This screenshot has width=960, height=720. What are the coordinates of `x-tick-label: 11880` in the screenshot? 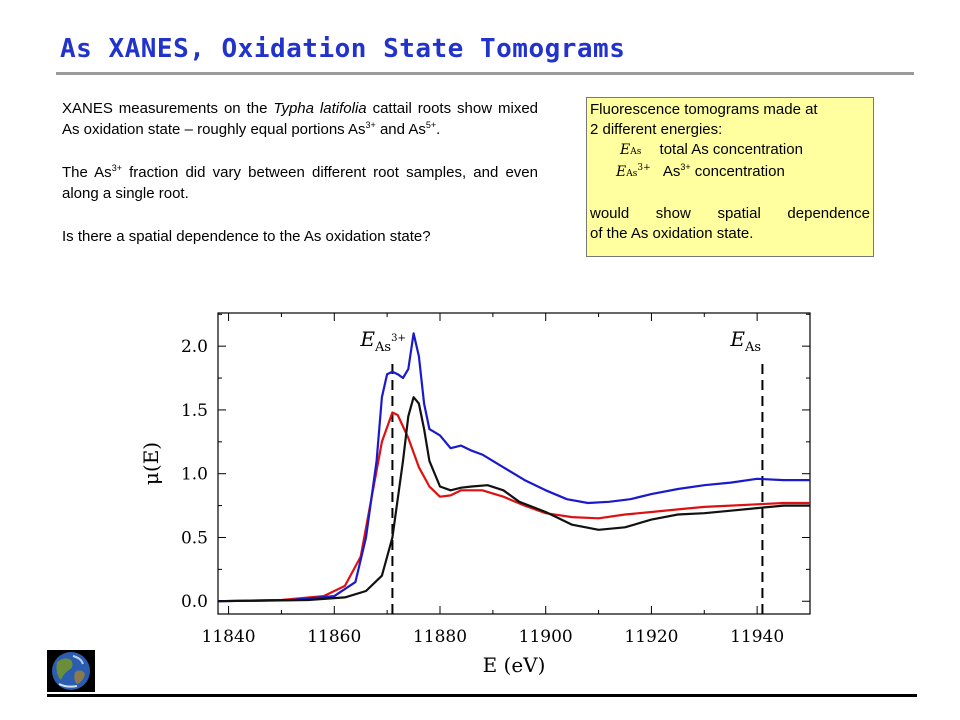 It's located at (440, 637).